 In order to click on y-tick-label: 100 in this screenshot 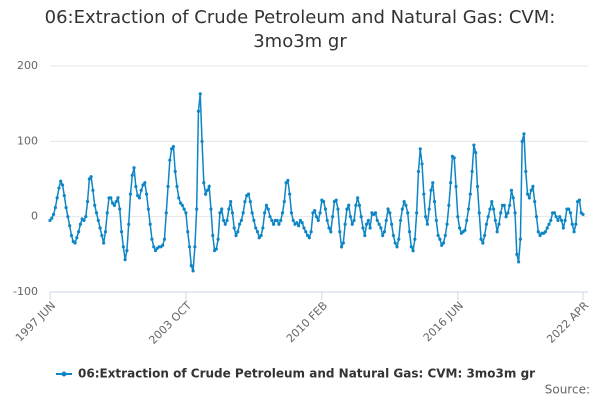, I will do `click(27, 140)`.